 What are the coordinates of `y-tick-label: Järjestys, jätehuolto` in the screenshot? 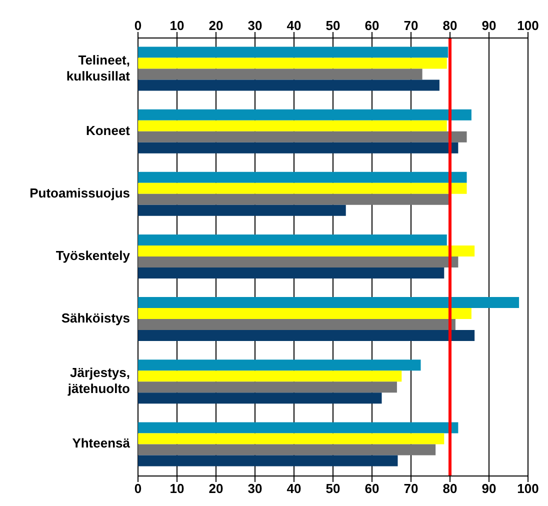 It's located at (98, 381).